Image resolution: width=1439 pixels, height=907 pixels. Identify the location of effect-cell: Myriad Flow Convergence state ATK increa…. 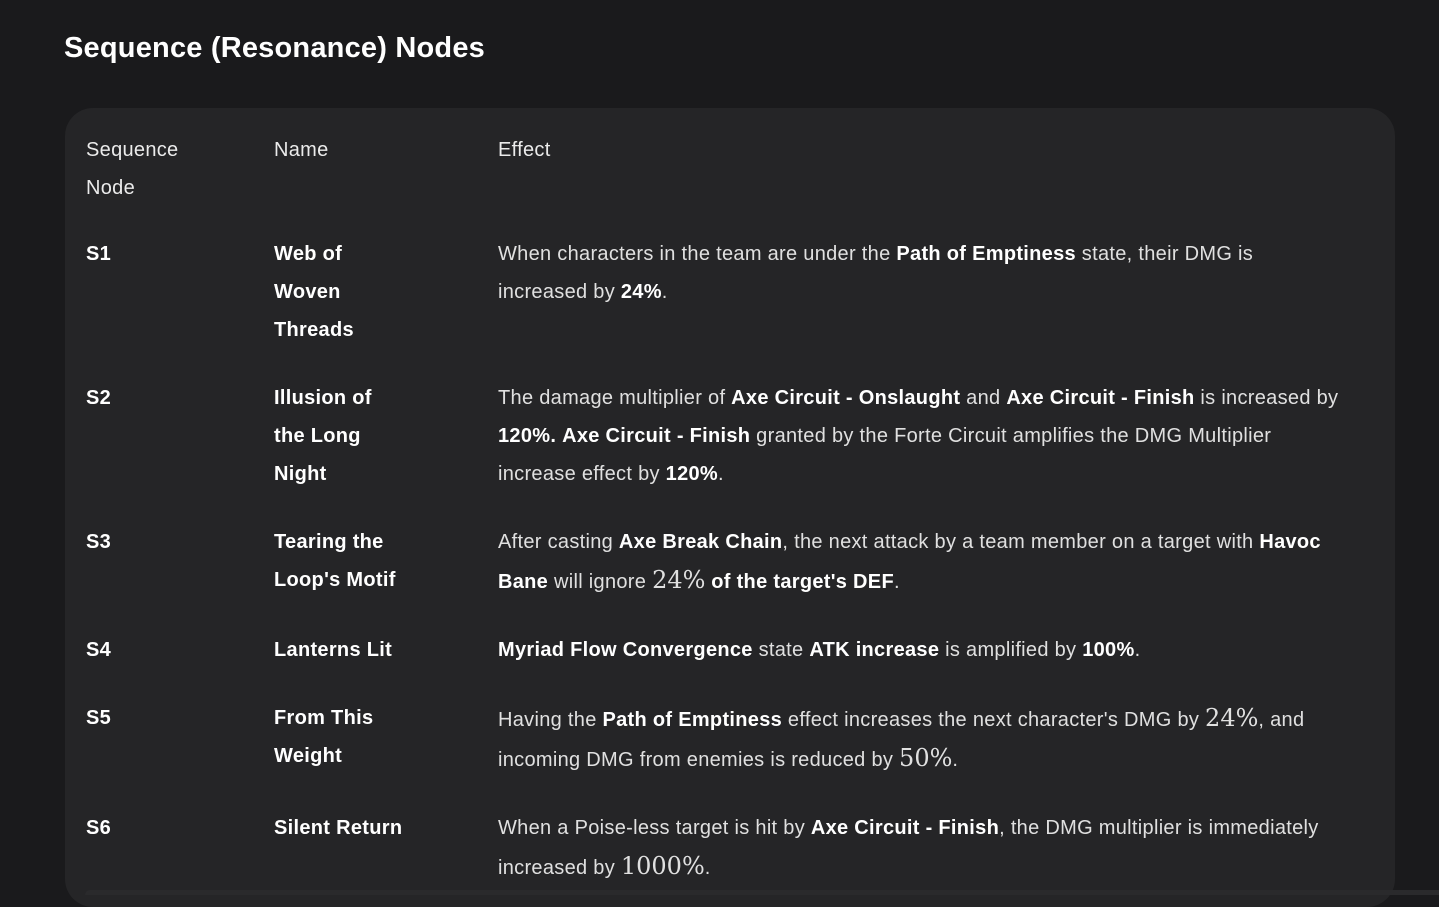
(819, 650).